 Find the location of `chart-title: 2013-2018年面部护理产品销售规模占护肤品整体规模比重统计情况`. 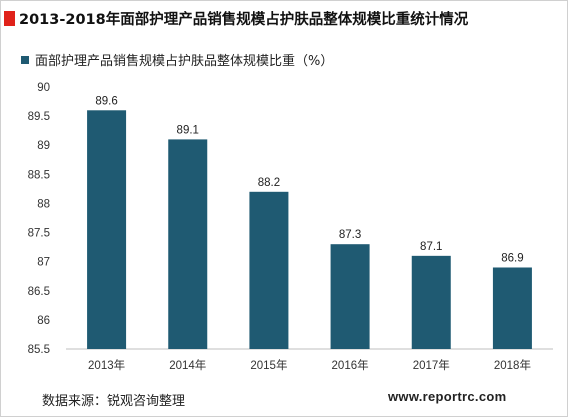

chart-title: 2013-2018年面部护理产品销售规模占护肤品整体规模比重统计情况 is located at coordinates (244, 20).